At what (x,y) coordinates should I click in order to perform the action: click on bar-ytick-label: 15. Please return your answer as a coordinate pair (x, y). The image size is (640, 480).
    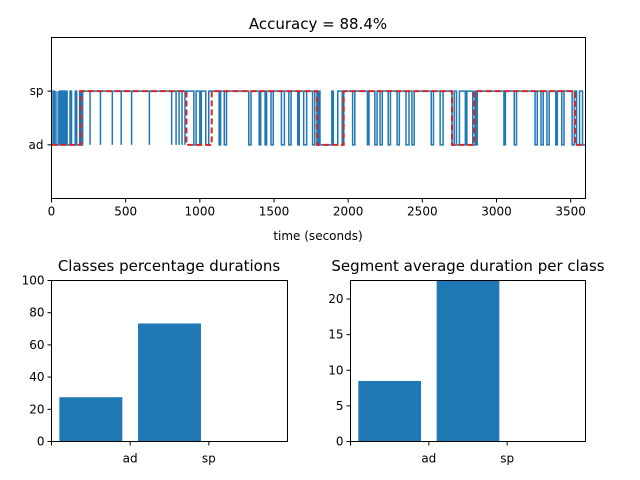
    Looking at the image, I should click on (335, 335).